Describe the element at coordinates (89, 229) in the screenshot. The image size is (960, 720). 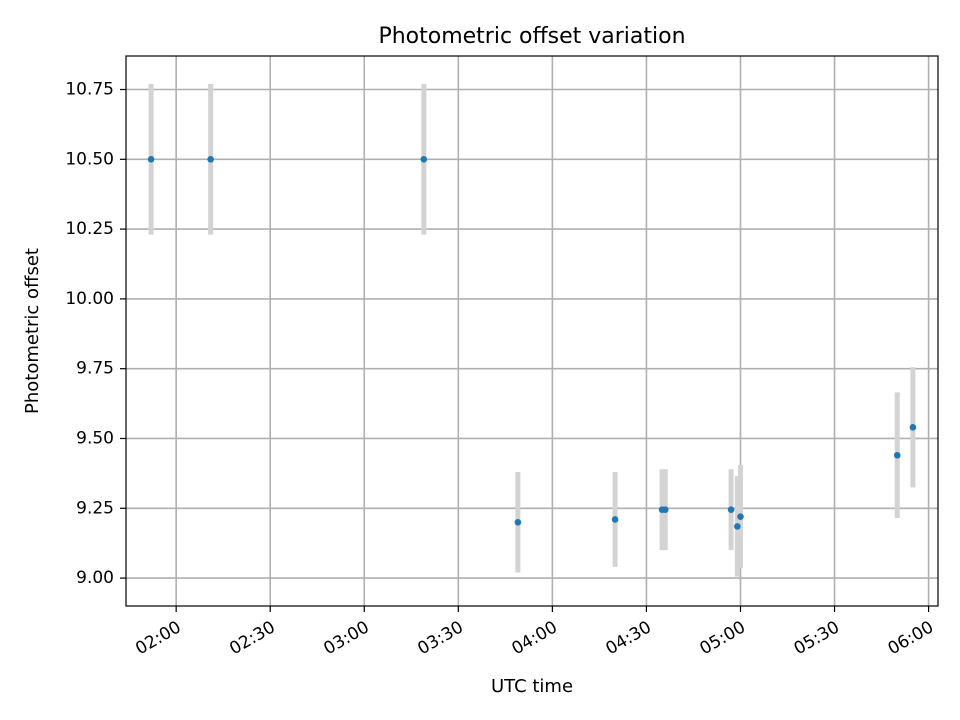
I see `y-tick-label: 10.25` at that location.